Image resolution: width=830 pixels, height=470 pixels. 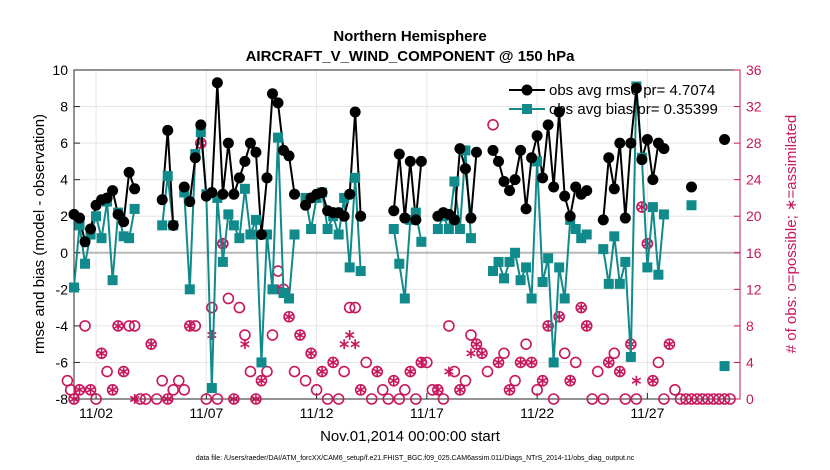 What do you see at coordinates (96, 413) in the screenshot?
I see `x-tick-label: 11/02` at bounding box center [96, 413].